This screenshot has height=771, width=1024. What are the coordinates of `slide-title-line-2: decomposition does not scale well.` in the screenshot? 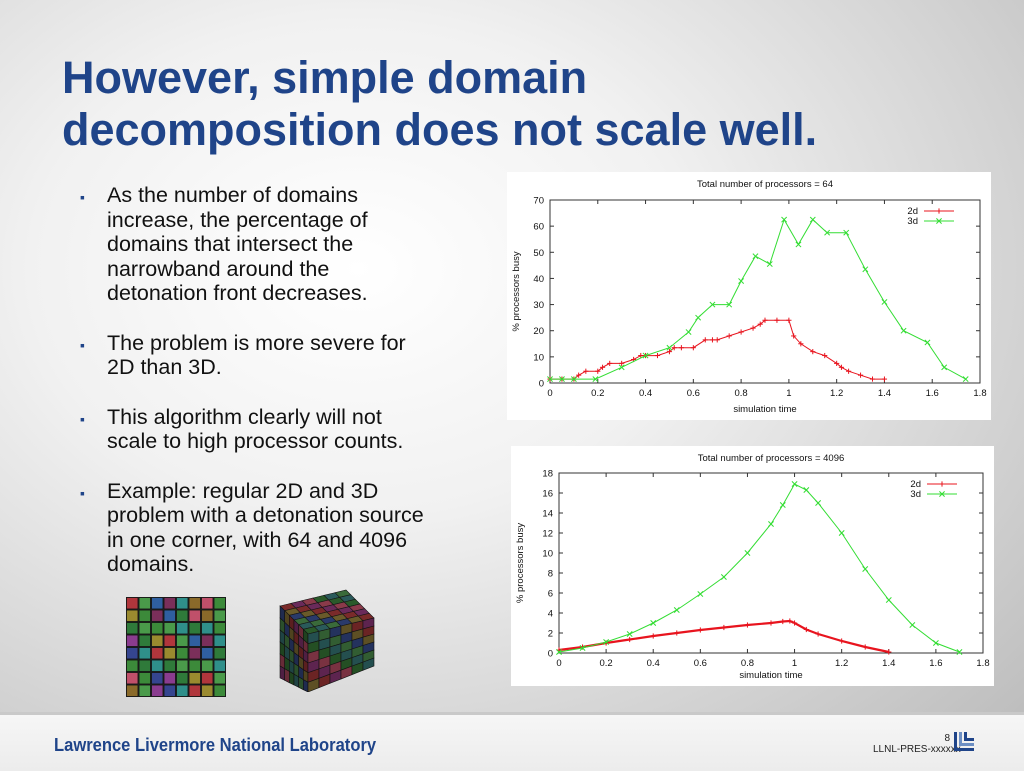 It's located at (440, 129).